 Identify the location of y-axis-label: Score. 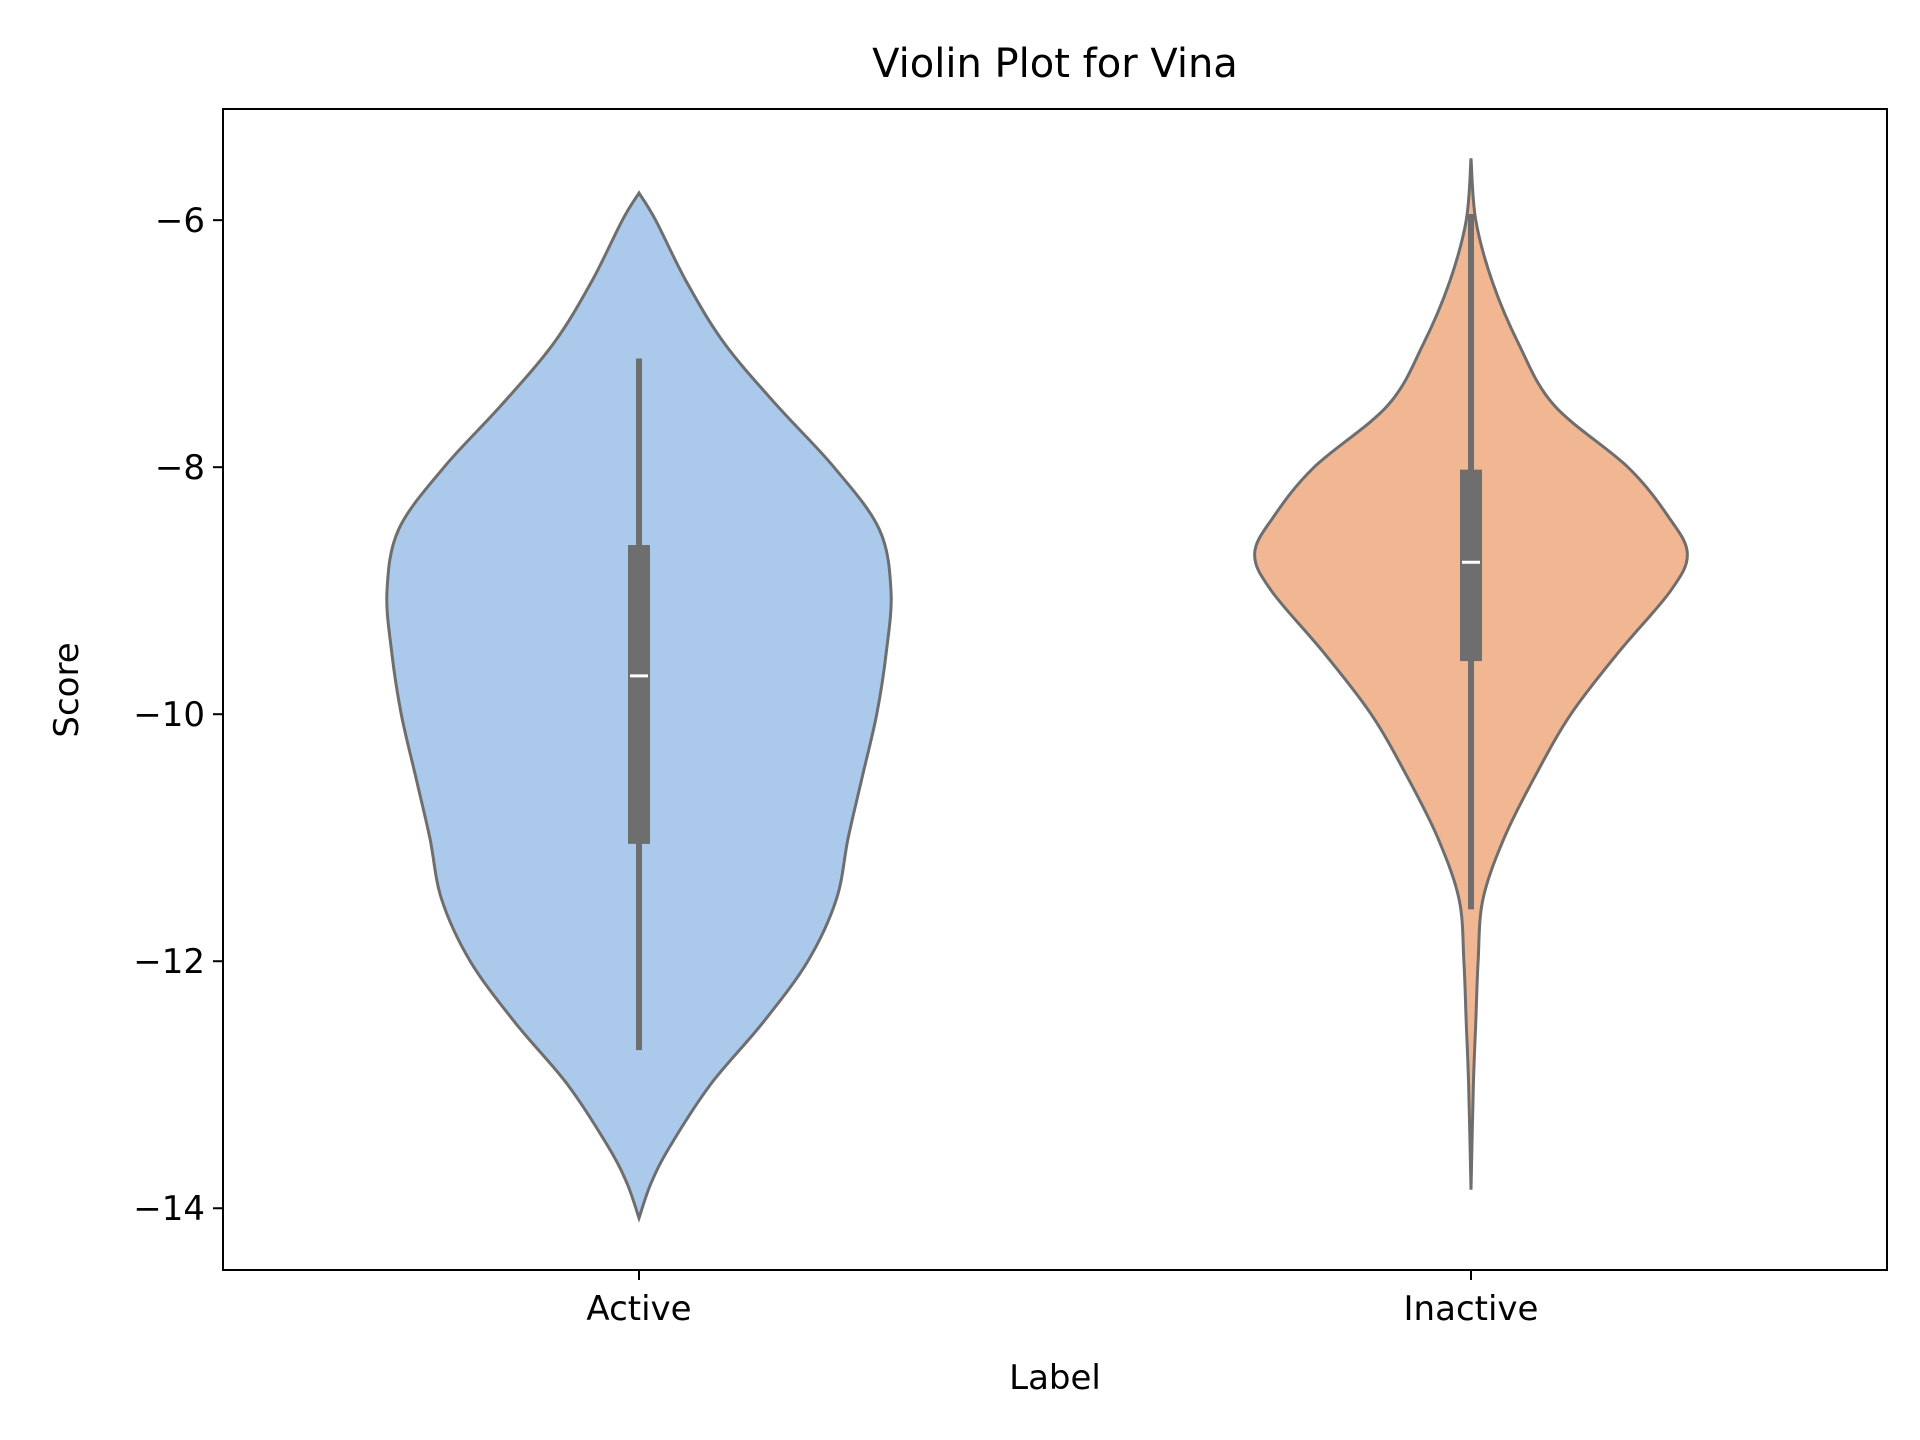
(67, 689).